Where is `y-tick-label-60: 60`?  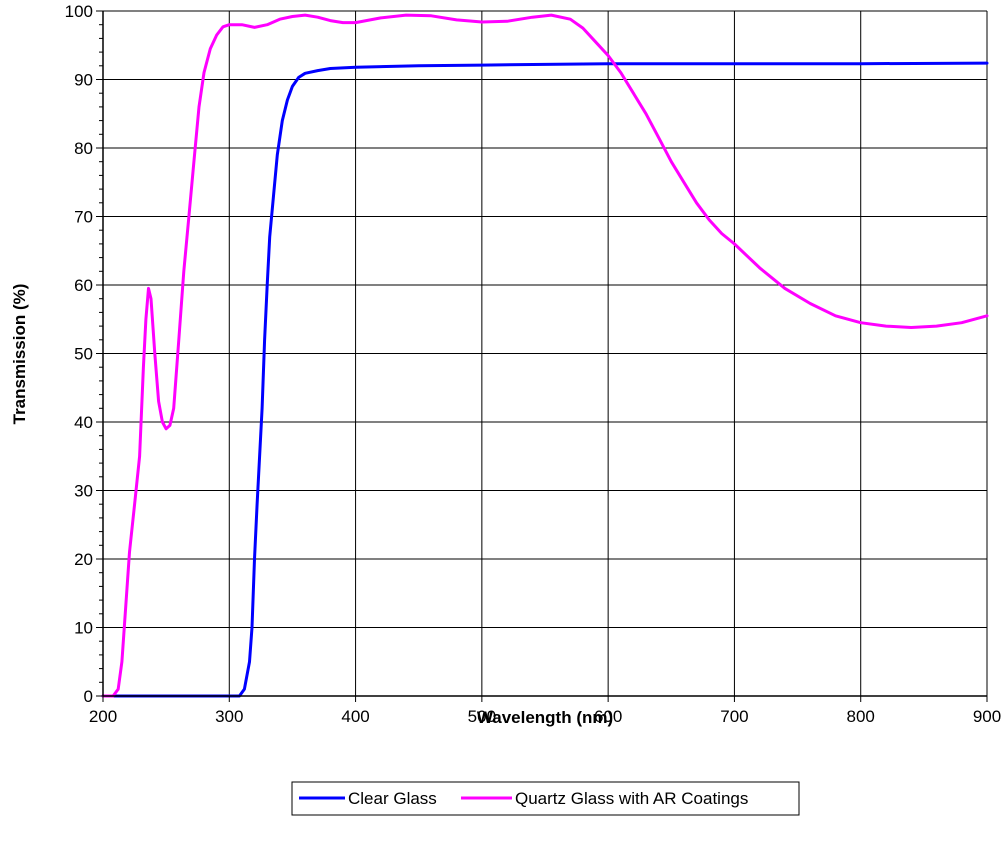
y-tick-label-60: 60 is located at coordinates (83, 285).